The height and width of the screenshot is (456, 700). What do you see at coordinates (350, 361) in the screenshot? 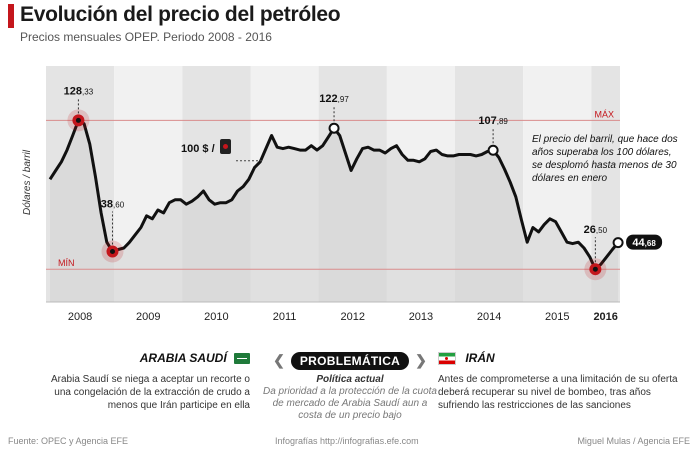
I see `problem-pill: PROBLEMÁTICA` at bounding box center [350, 361].